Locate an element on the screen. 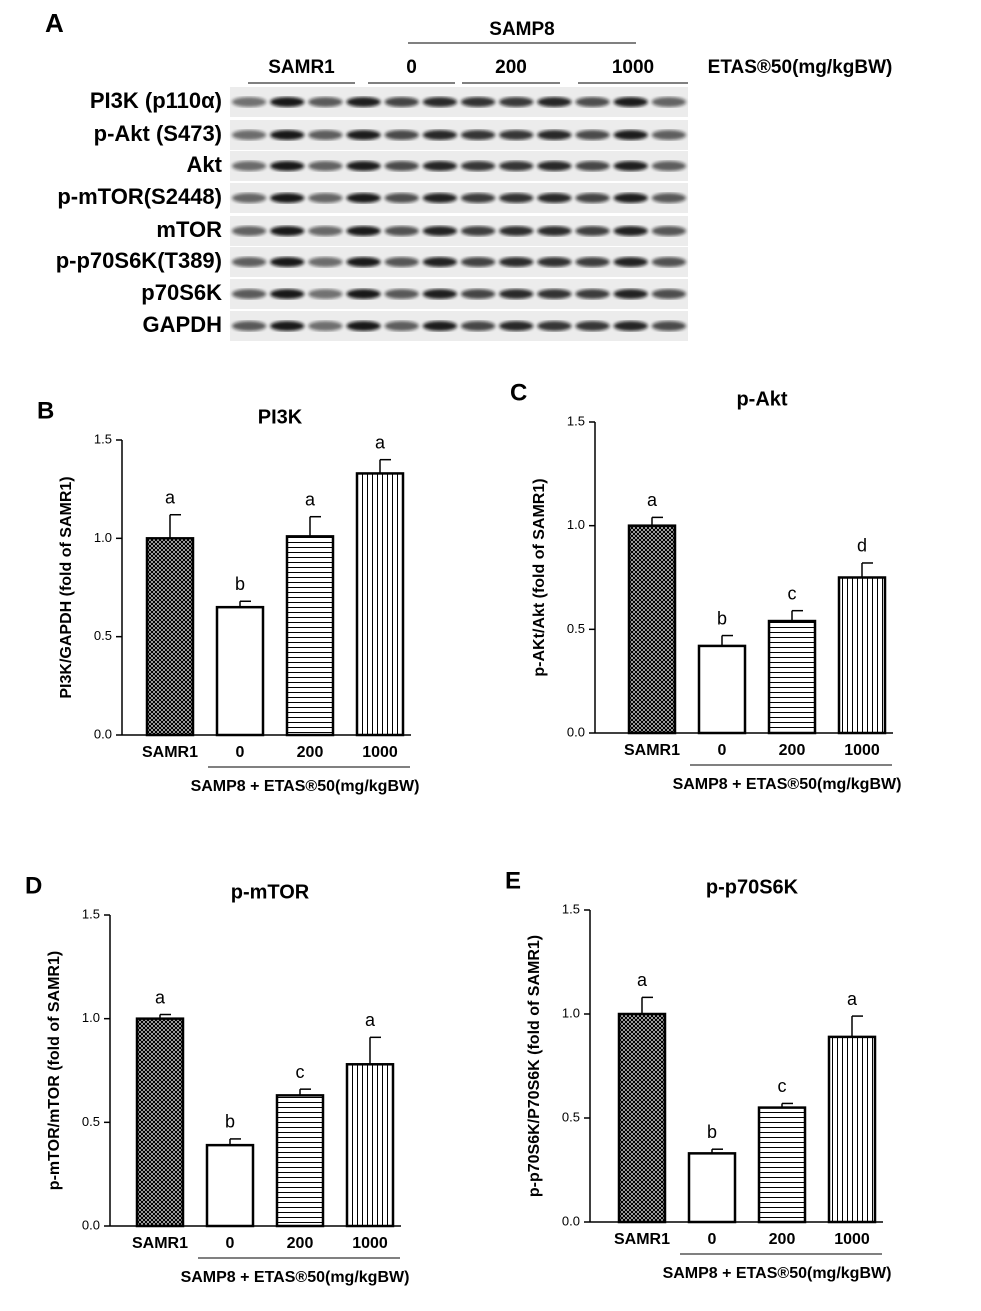 This screenshot has width=981, height=1311. blot-row-label: p-Akt (S473) is located at coordinates (158, 133).